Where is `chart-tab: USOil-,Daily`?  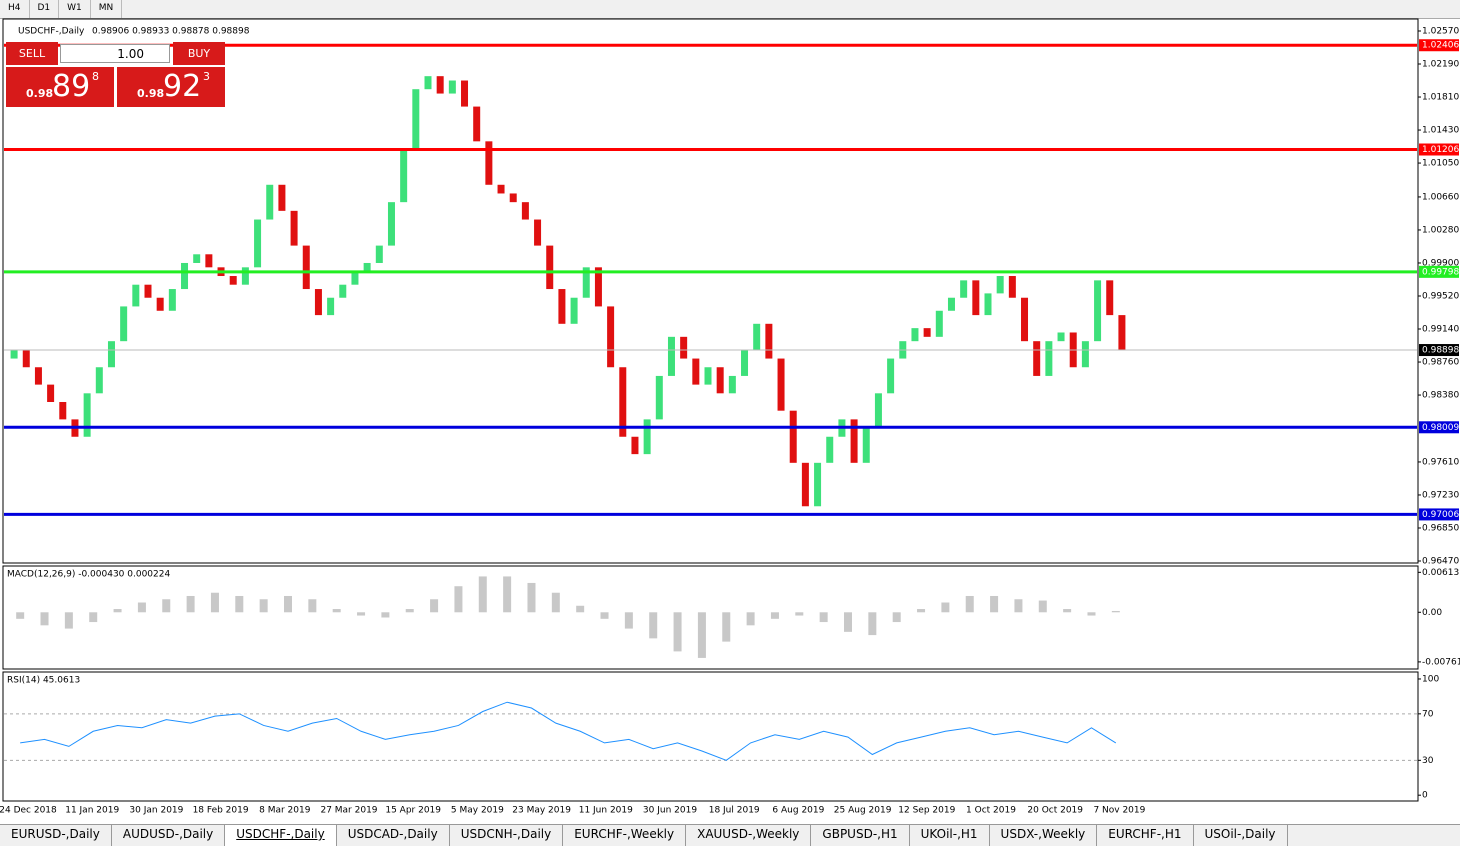
chart-tab: USOil-,Daily is located at coordinates (1241, 835).